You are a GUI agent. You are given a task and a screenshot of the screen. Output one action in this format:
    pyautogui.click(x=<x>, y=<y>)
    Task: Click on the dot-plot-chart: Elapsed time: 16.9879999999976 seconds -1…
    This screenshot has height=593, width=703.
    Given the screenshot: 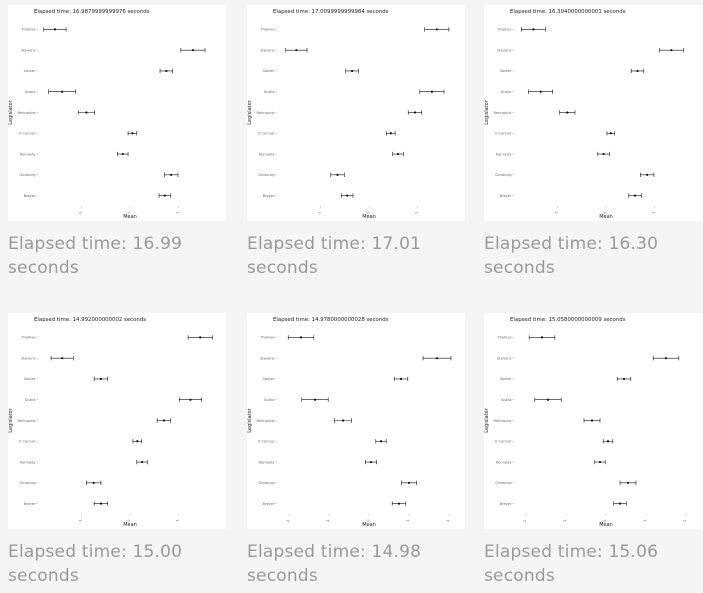 What is the action you would take?
    pyautogui.click(x=107, y=114)
    